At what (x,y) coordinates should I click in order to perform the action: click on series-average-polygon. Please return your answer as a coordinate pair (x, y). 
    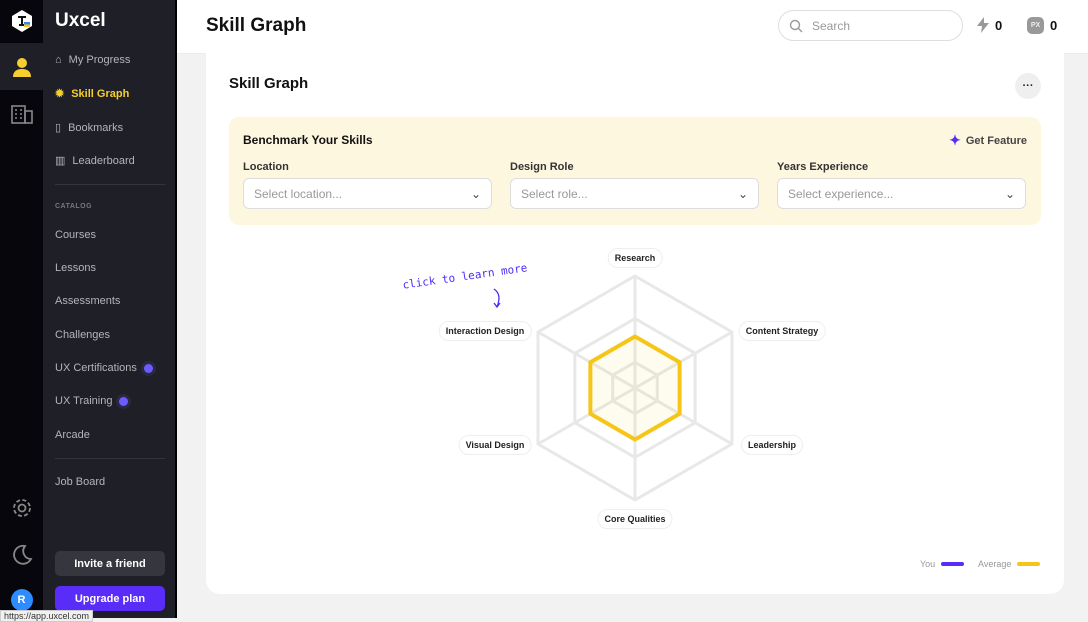
    Looking at the image, I should click on (635, 388).